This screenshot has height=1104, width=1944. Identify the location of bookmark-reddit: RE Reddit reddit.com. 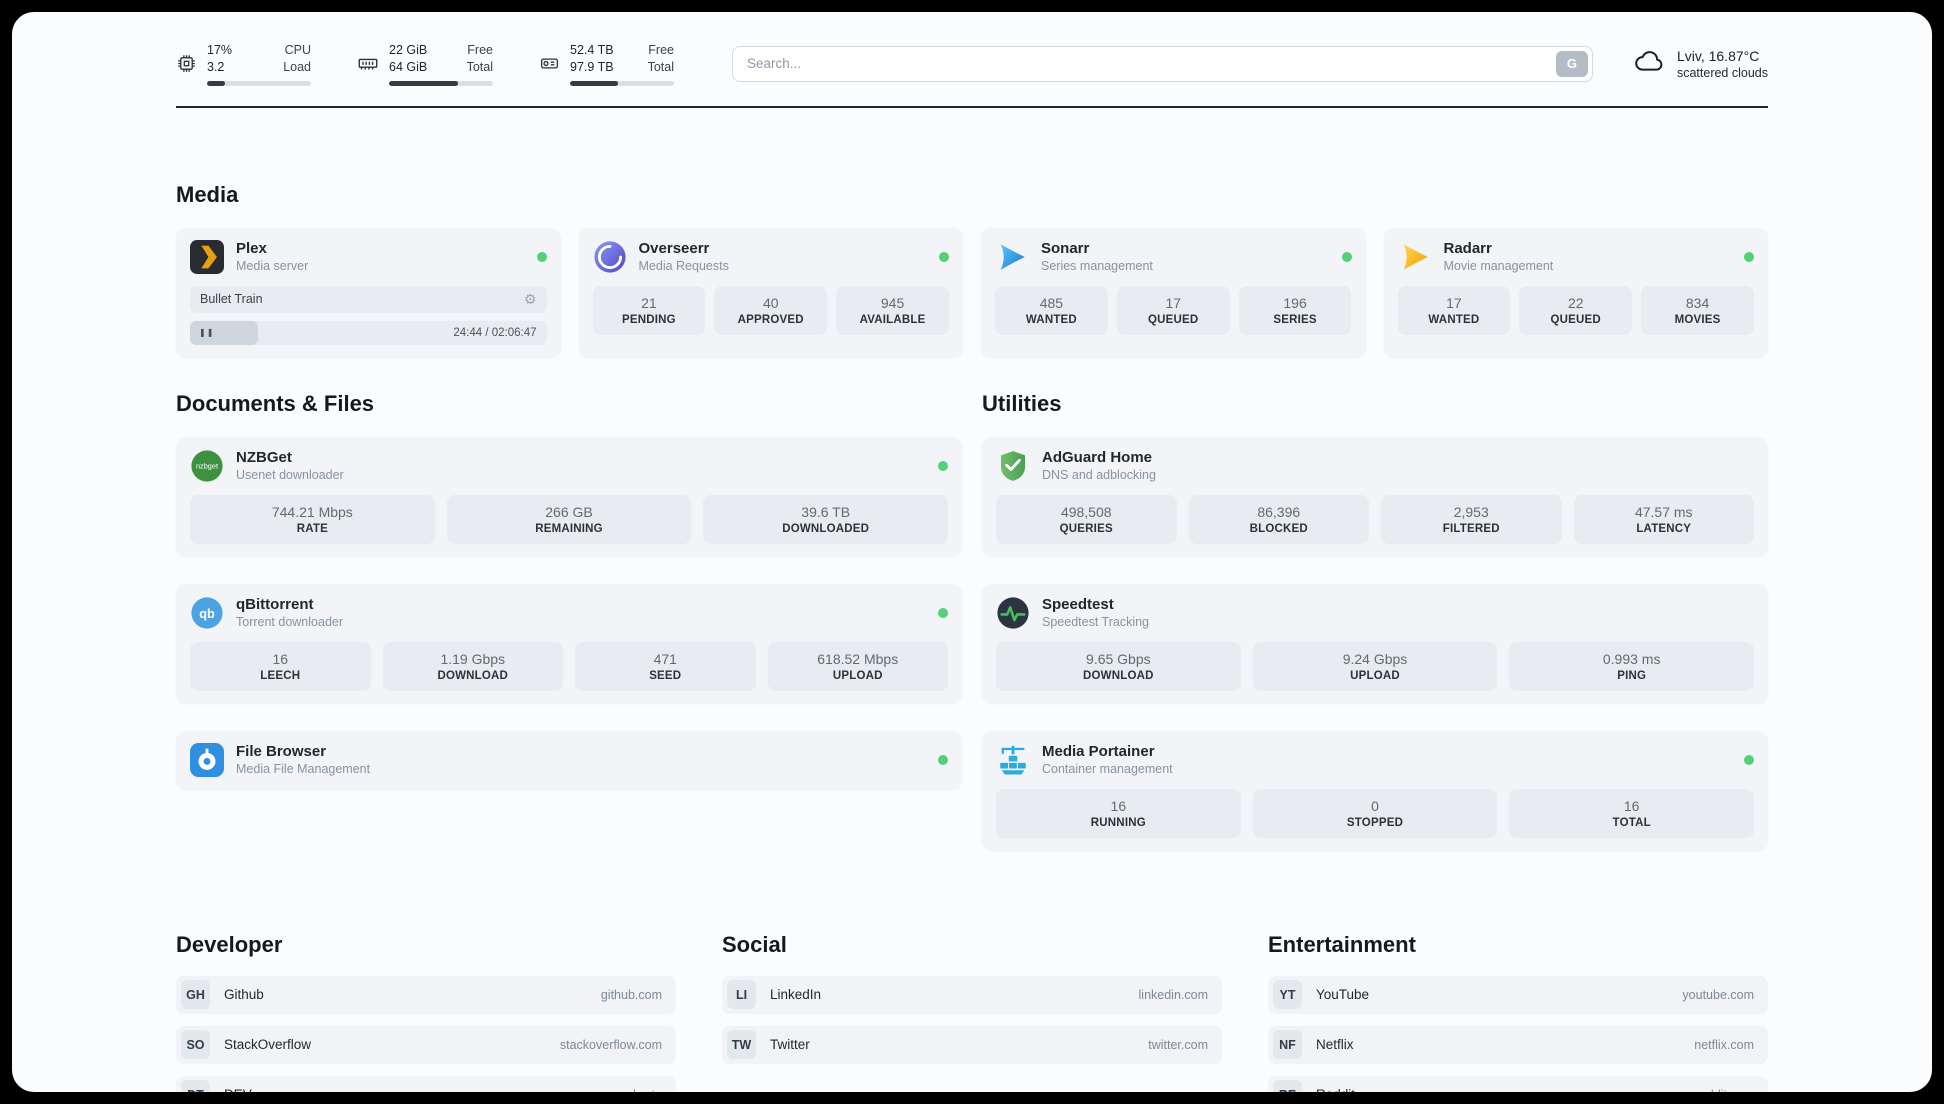
(1518, 1083).